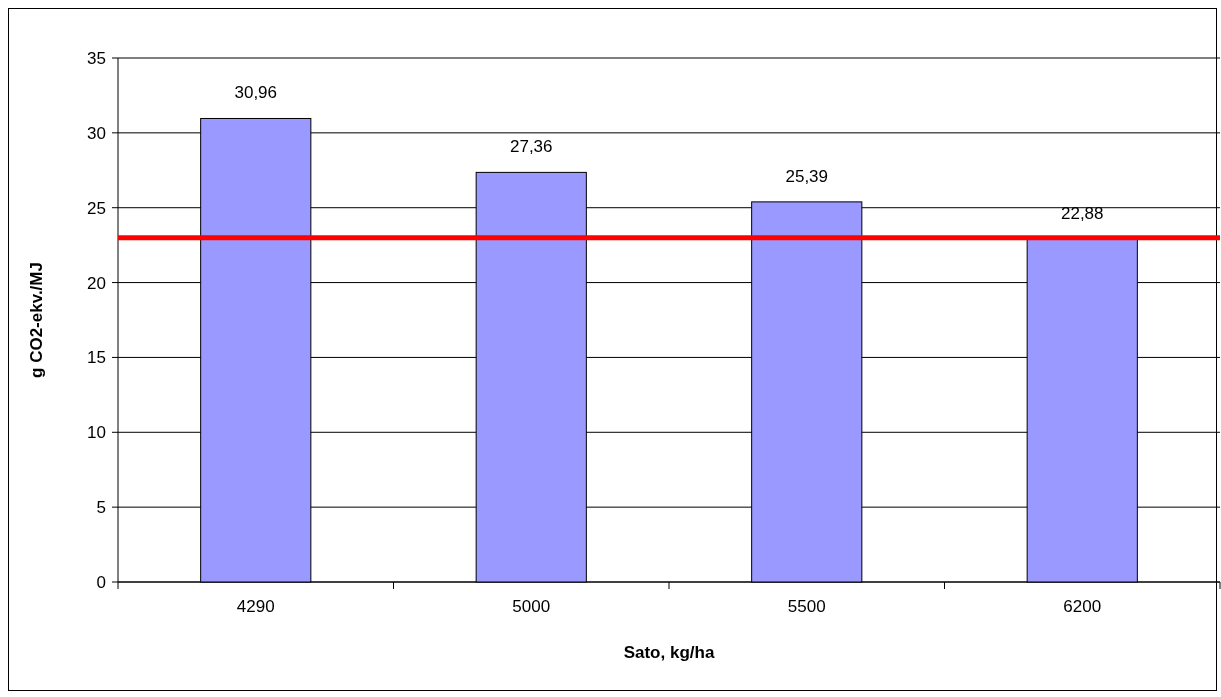 This screenshot has height=697, width=1221. Describe the element at coordinates (256, 93) in the screenshot. I see `data-label: 30,96` at that location.